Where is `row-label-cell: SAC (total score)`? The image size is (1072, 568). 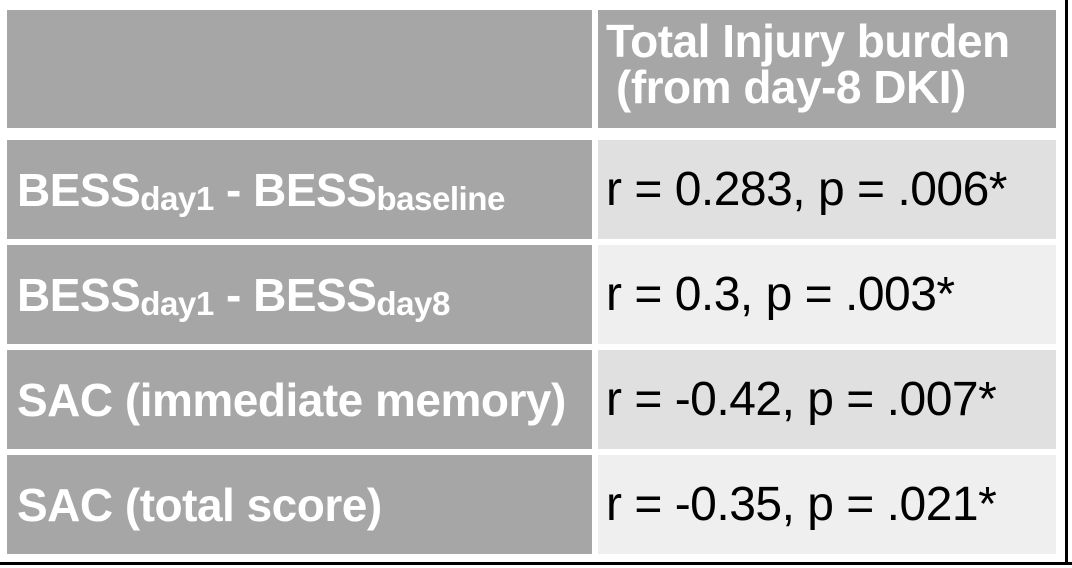 row-label-cell: SAC (total score) is located at coordinates (299, 504).